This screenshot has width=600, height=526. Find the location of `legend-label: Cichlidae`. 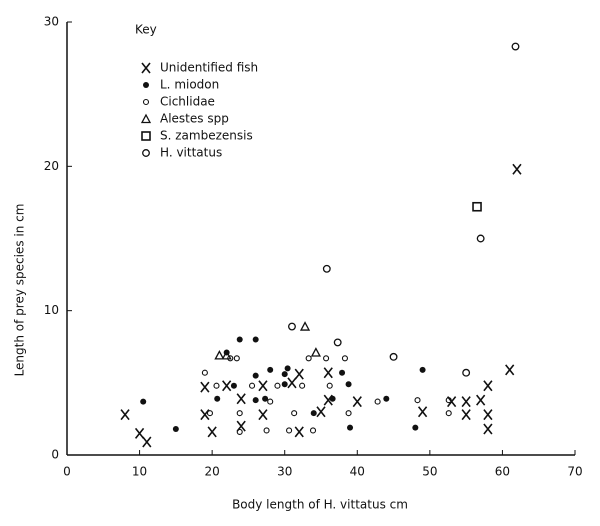

legend-label: Cichlidae is located at coordinates (187, 102).